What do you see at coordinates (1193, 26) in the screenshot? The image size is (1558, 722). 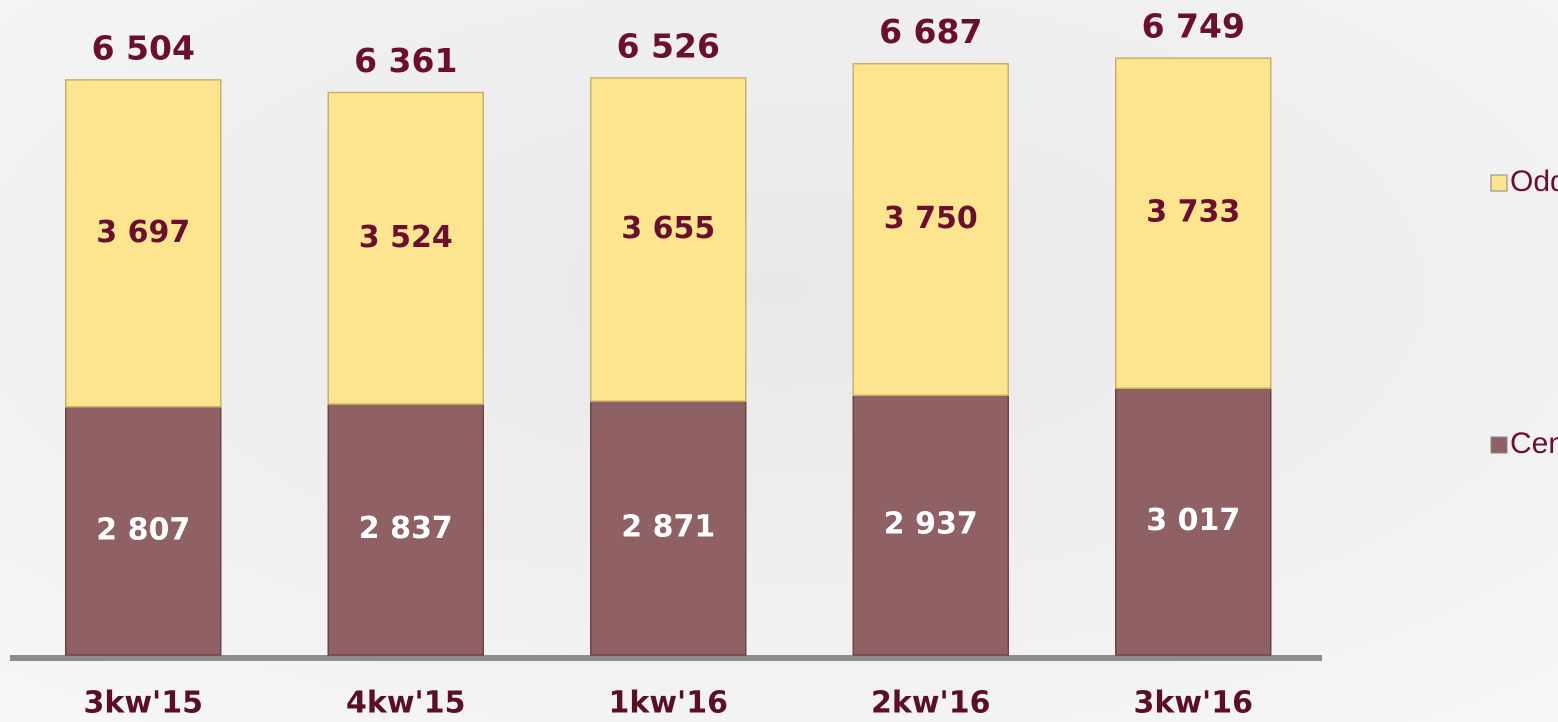 I see `total-label: 6 749` at bounding box center [1193, 26].